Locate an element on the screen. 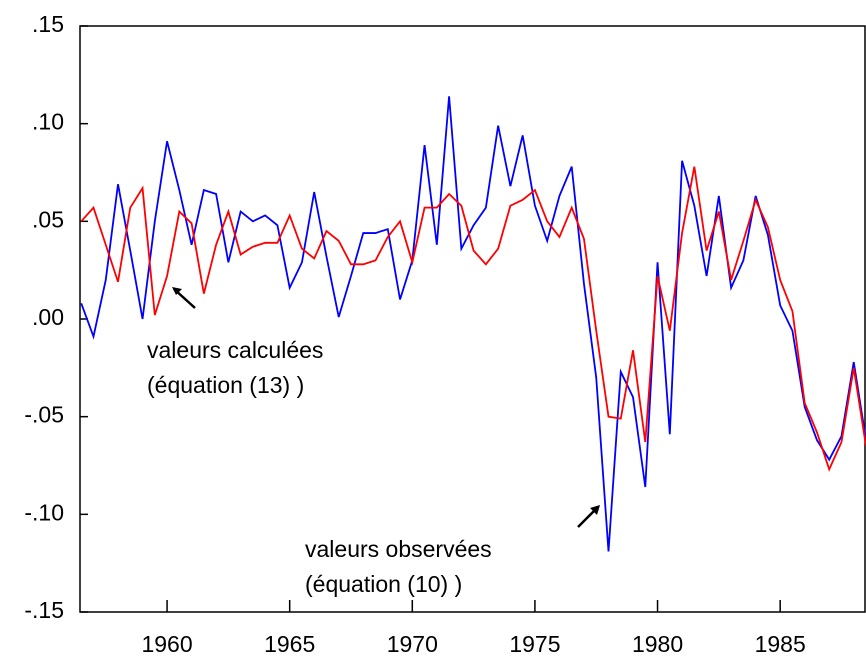  y-tick-label: .15 is located at coordinates (48, 24).